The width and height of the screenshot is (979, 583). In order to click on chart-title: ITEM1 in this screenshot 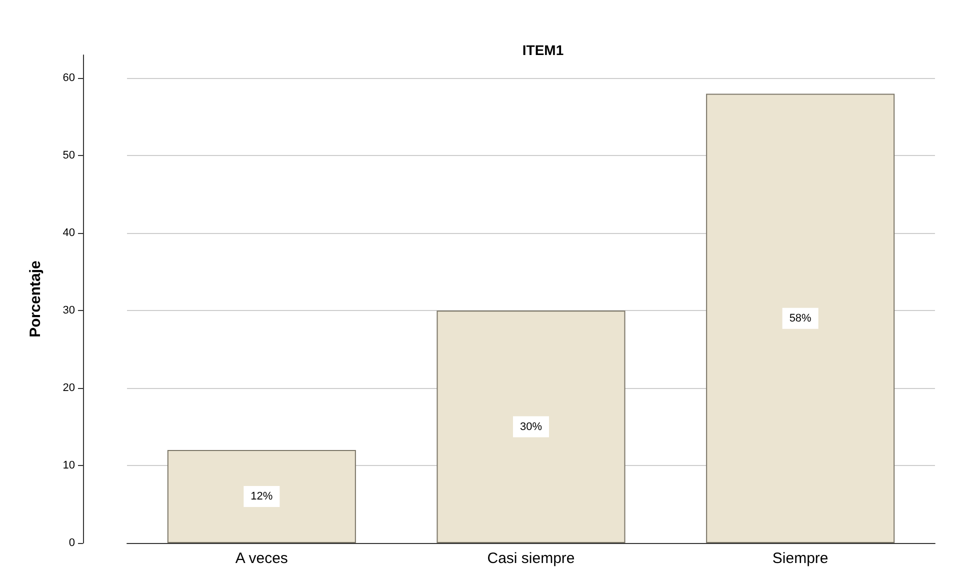, I will do `click(543, 50)`.